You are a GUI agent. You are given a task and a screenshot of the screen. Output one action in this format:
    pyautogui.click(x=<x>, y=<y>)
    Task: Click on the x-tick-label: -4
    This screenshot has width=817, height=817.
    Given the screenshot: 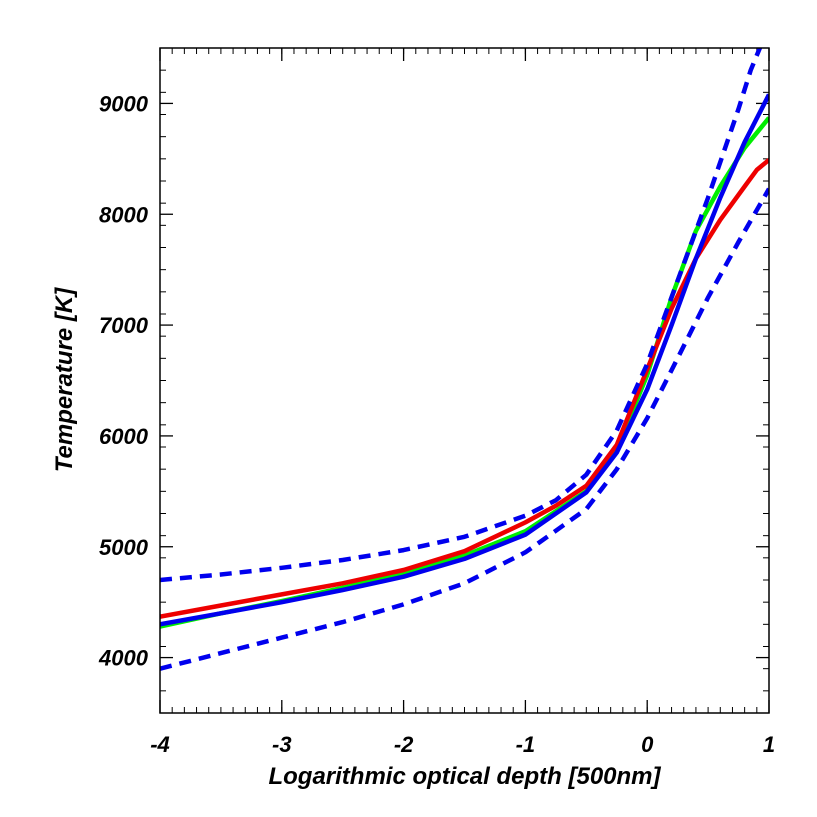 What is the action you would take?
    pyautogui.click(x=160, y=744)
    